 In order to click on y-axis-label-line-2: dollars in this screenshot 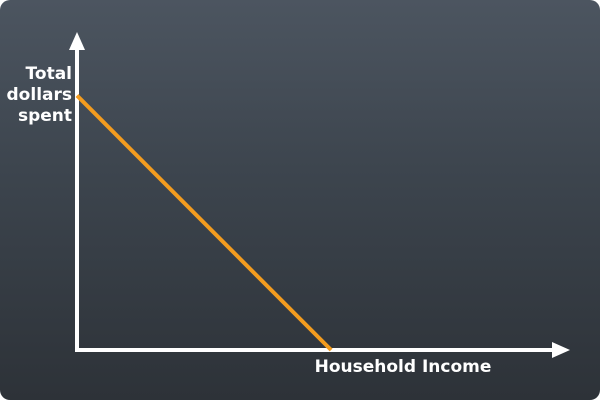, I will do `click(39, 95)`.